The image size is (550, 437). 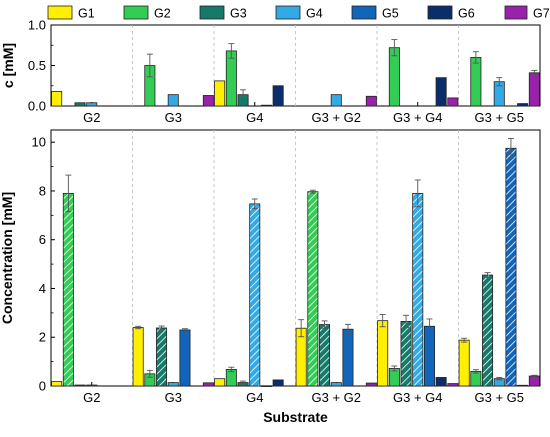 What do you see at coordinates (42, 386) in the screenshot?
I see `bottom-ytick-label: 0` at bounding box center [42, 386].